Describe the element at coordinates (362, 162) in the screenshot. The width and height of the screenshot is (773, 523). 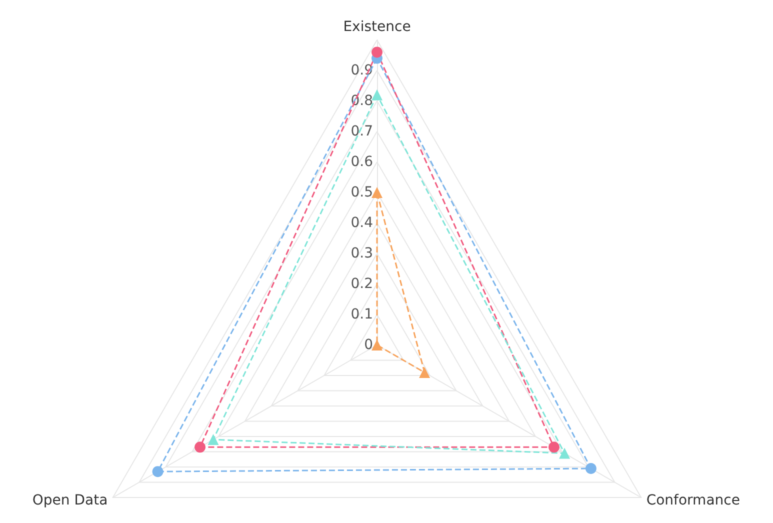
I see `y-tick-label: 0.6` at that location.